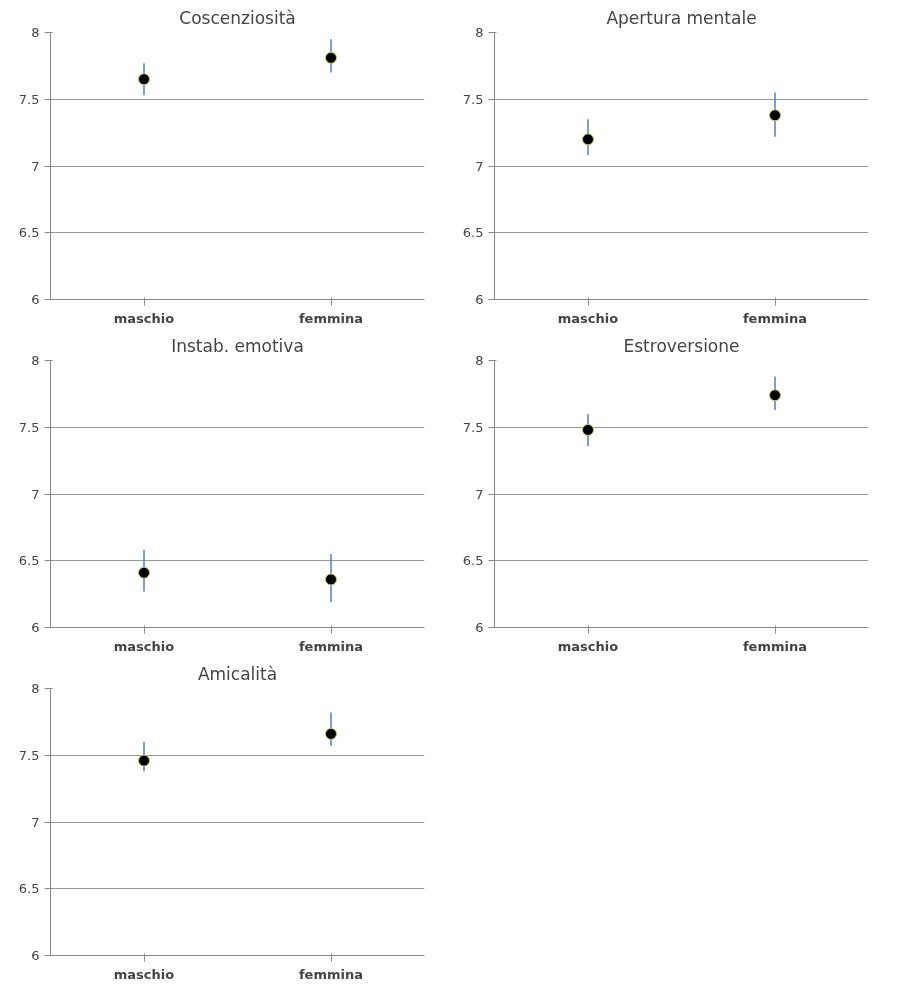 This screenshot has width=899, height=1002. What do you see at coordinates (237, 17) in the screenshot?
I see `chart-title: Coscenziosità` at bounding box center [237, 17].